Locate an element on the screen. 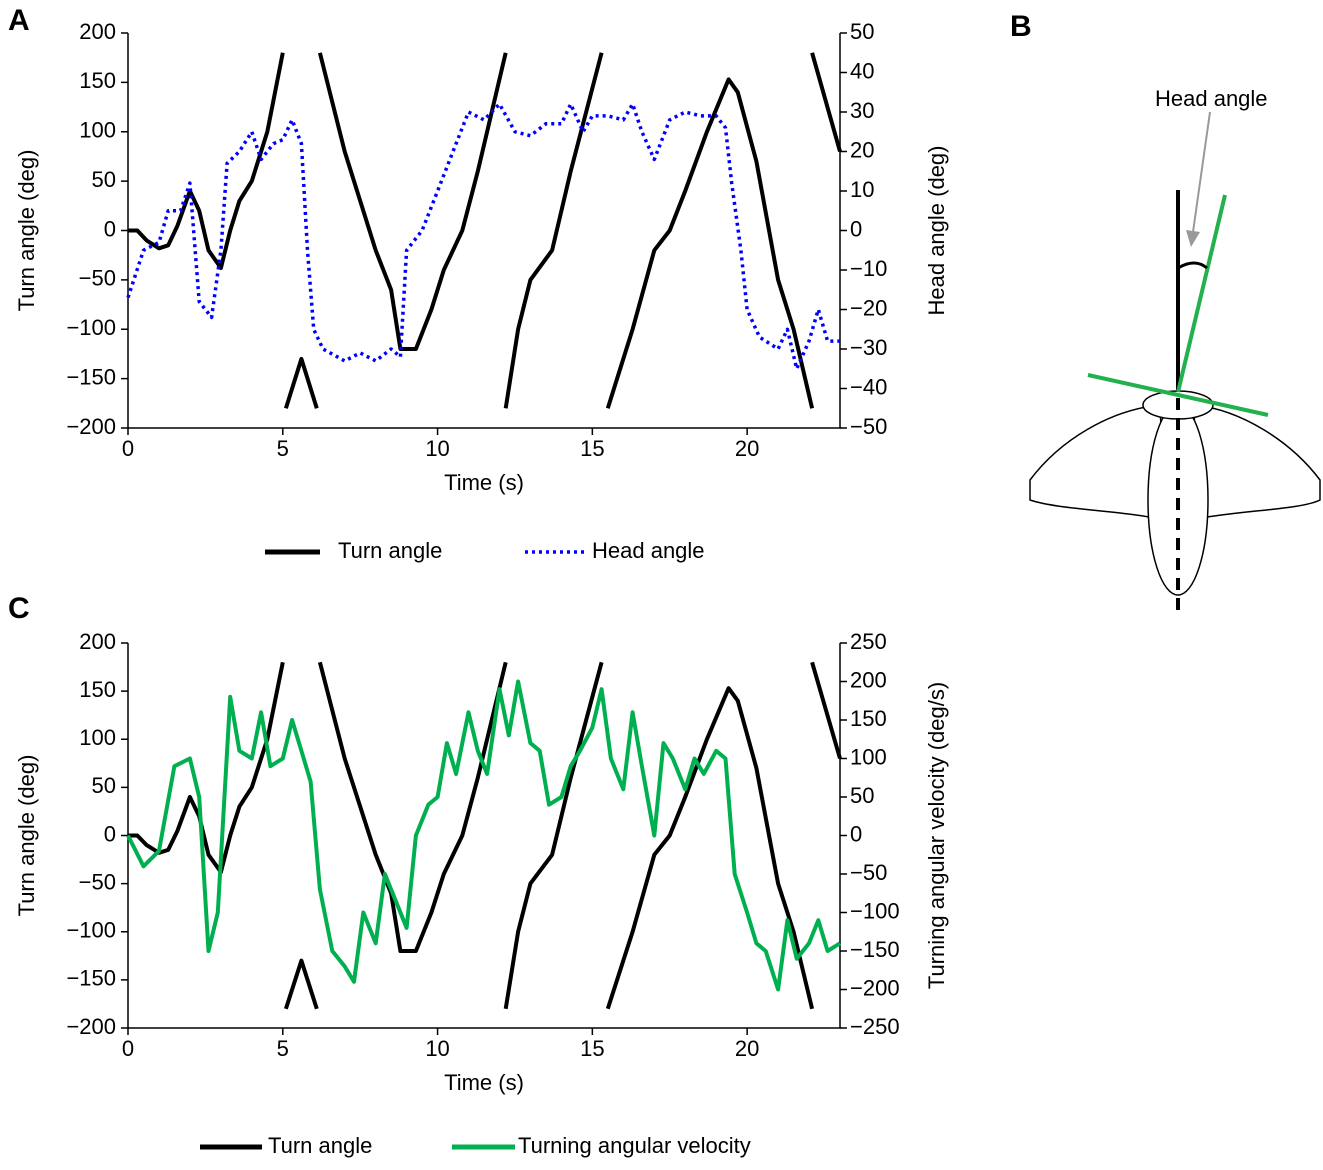  y2-tick-label: 100 is located at coordinates (868, 756).